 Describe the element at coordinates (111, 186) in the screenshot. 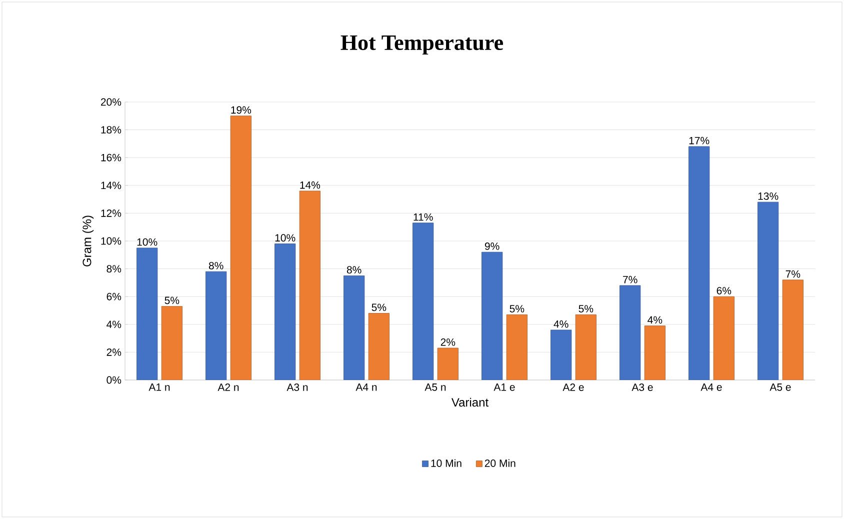

I see `y-tick-label: 14%` at that location.